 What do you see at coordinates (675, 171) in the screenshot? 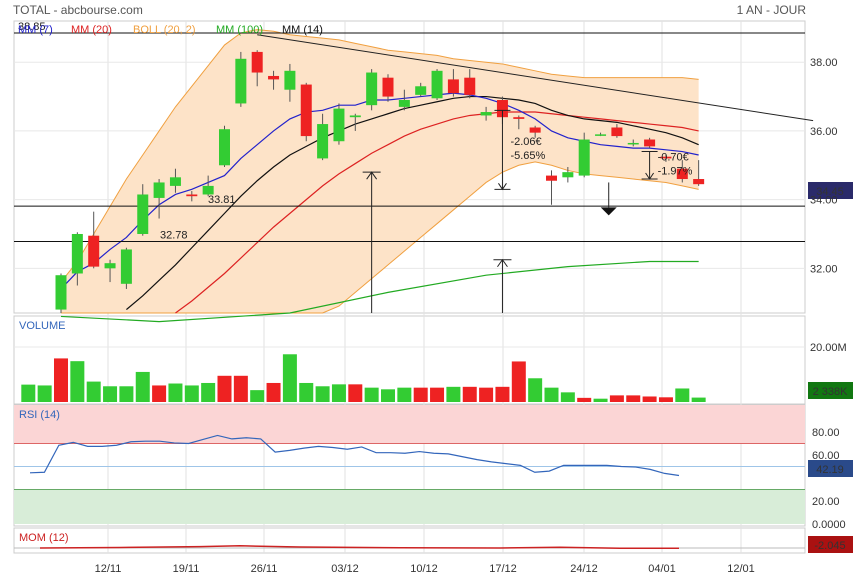
I see `annotation-percent: -1.97%` at bounding box center [675, 171].